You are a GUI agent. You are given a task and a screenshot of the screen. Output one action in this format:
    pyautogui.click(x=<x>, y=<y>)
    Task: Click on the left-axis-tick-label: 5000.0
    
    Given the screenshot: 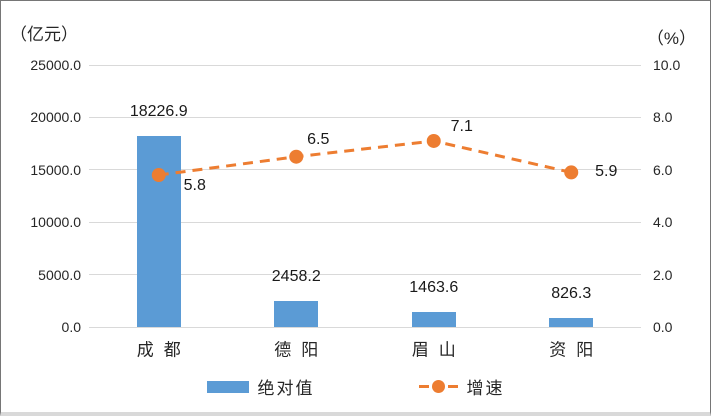 What is the action you would take?
    pyautogui.click(x=59, y=274)
    